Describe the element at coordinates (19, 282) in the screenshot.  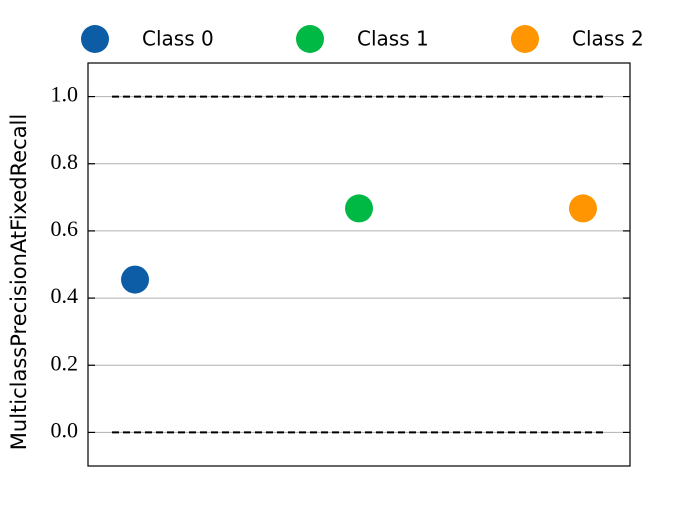
I see `y-axis-label: MulticlassPrecisionAtFixedRecall` at that location.